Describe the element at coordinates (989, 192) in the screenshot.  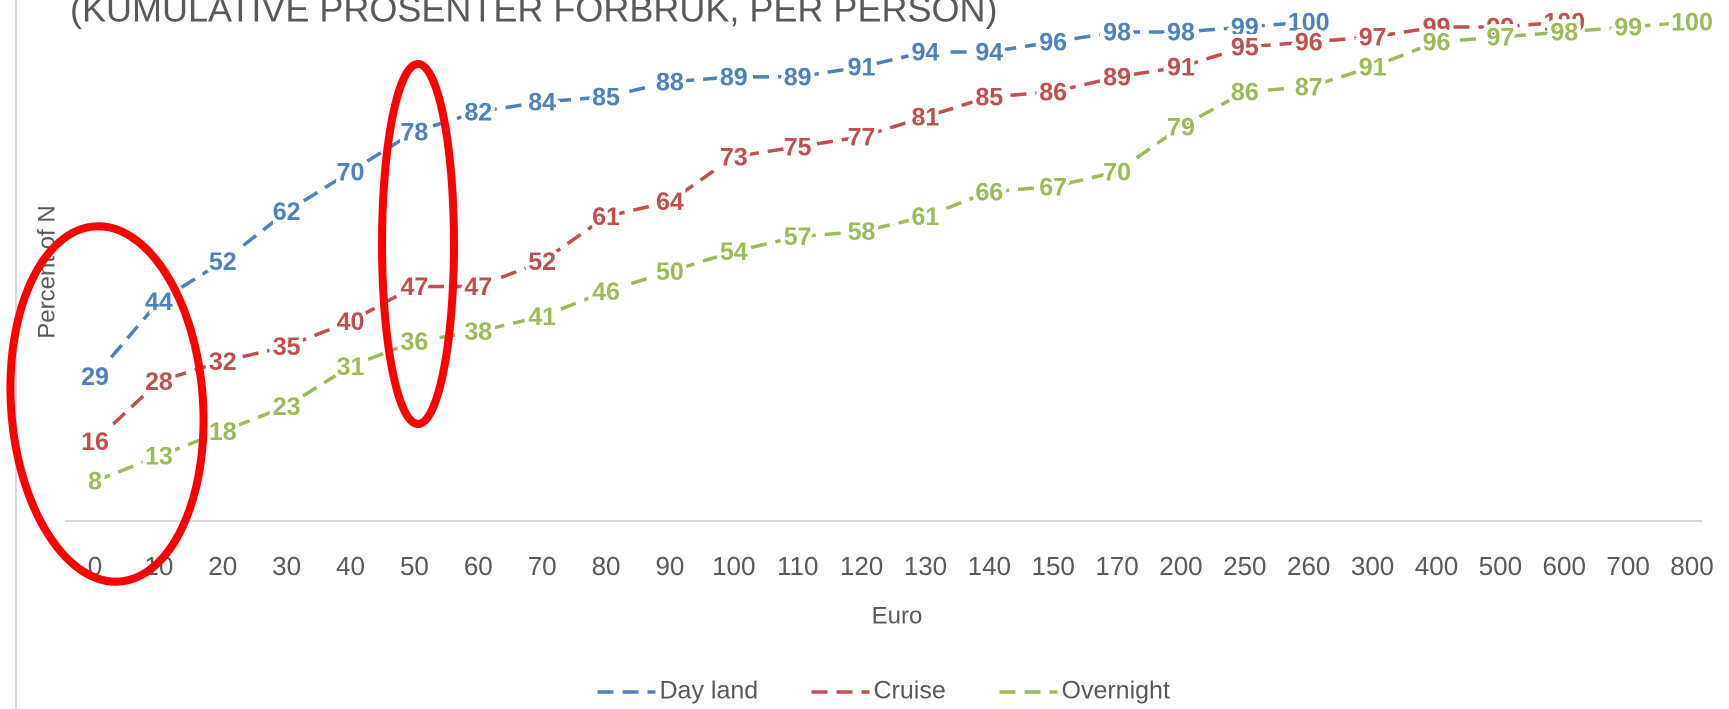
I see `data-label: 66` at that location.